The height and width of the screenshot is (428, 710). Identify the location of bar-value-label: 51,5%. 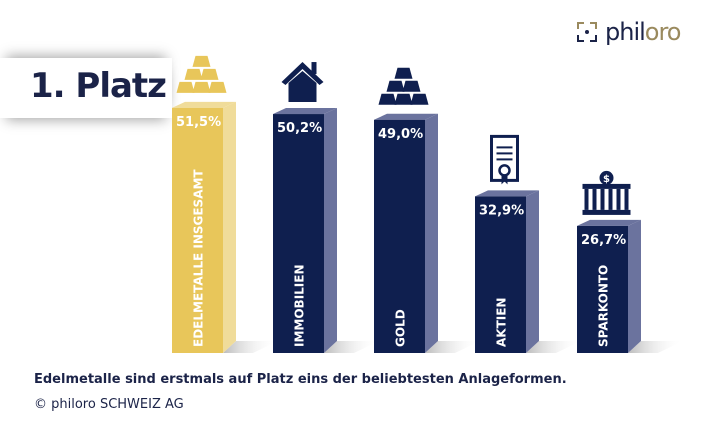
(198, 122).